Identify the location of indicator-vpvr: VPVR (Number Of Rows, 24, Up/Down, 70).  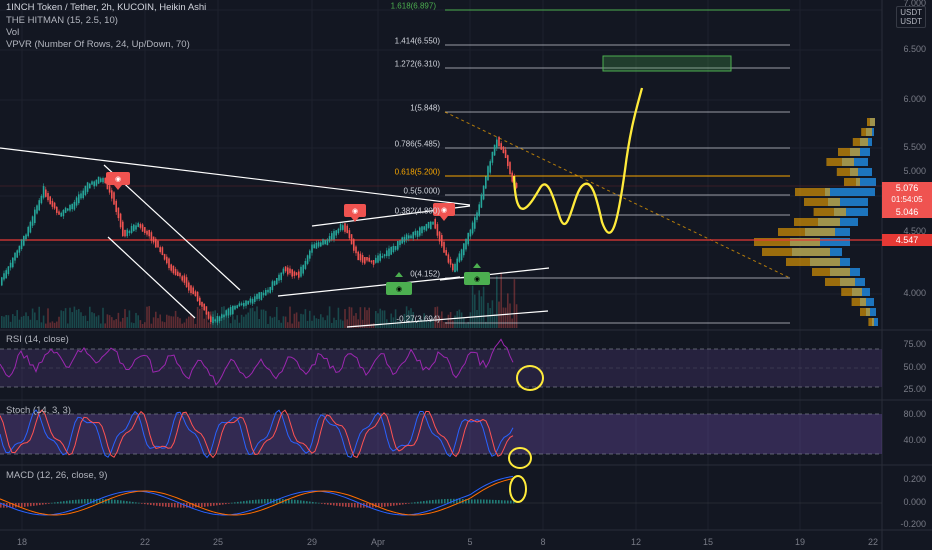
(98, 44).